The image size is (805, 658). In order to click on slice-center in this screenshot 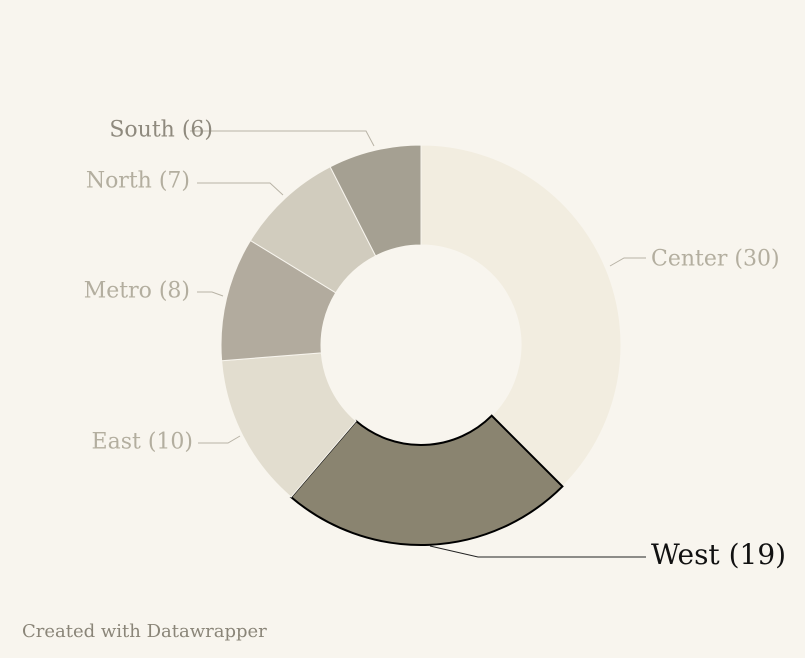, I will do `click(521, 316)`.